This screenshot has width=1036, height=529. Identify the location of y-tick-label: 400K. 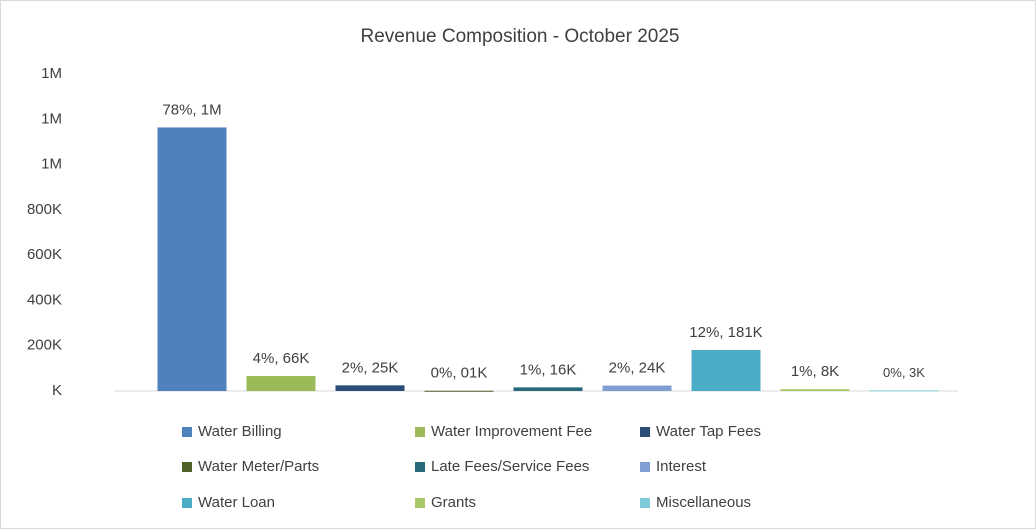
(44, 299).